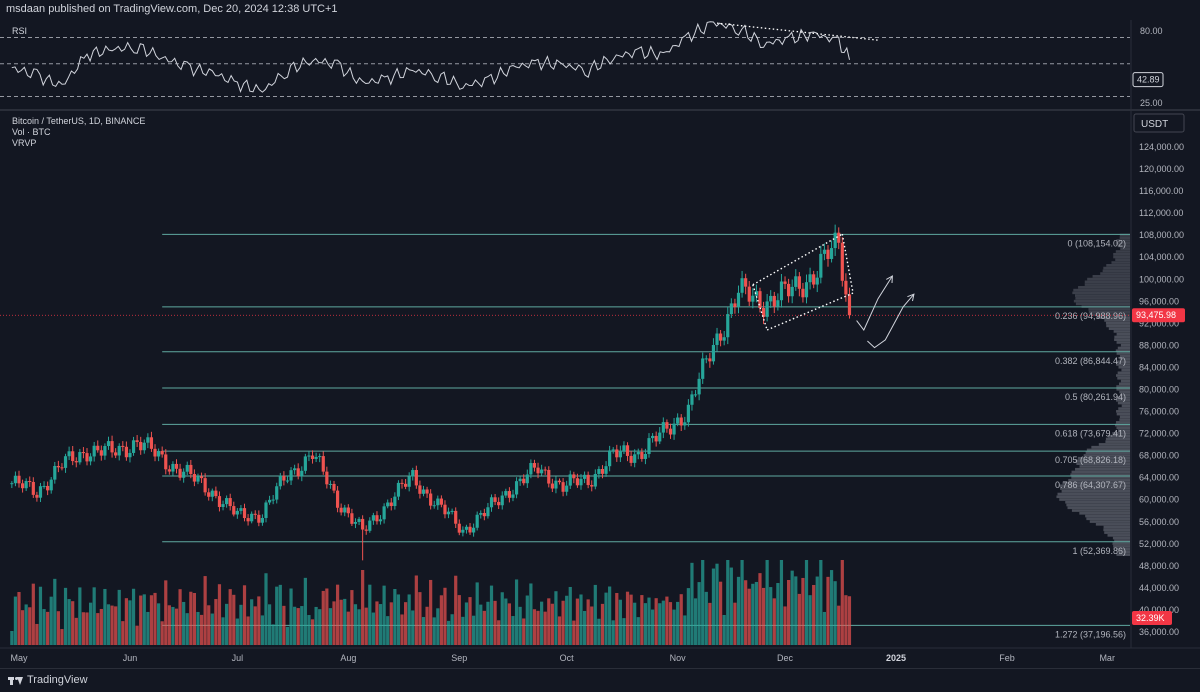 This screenshot has height=692, width=1200. Describe the element at coordinates (79, 121) in the screenshot. I see `symbol-label: Bitcoin / TetherUS, 1D, BINANCE` at that location.